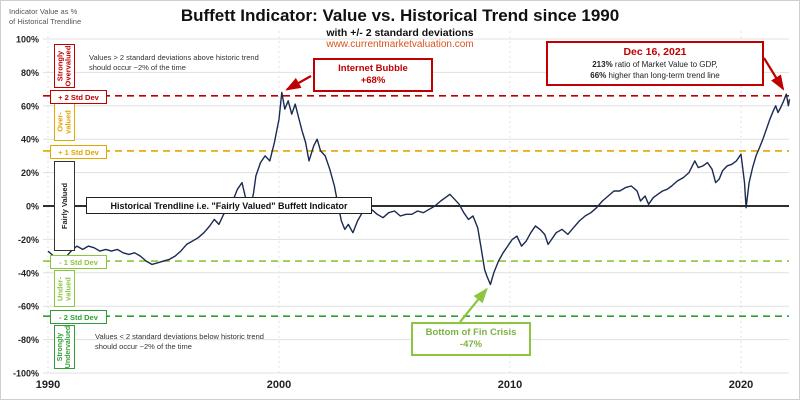 The image size is (800, 400). I want to click on dec-2021-text1: ratio of Market Value to GDP,, so click(665, 64).